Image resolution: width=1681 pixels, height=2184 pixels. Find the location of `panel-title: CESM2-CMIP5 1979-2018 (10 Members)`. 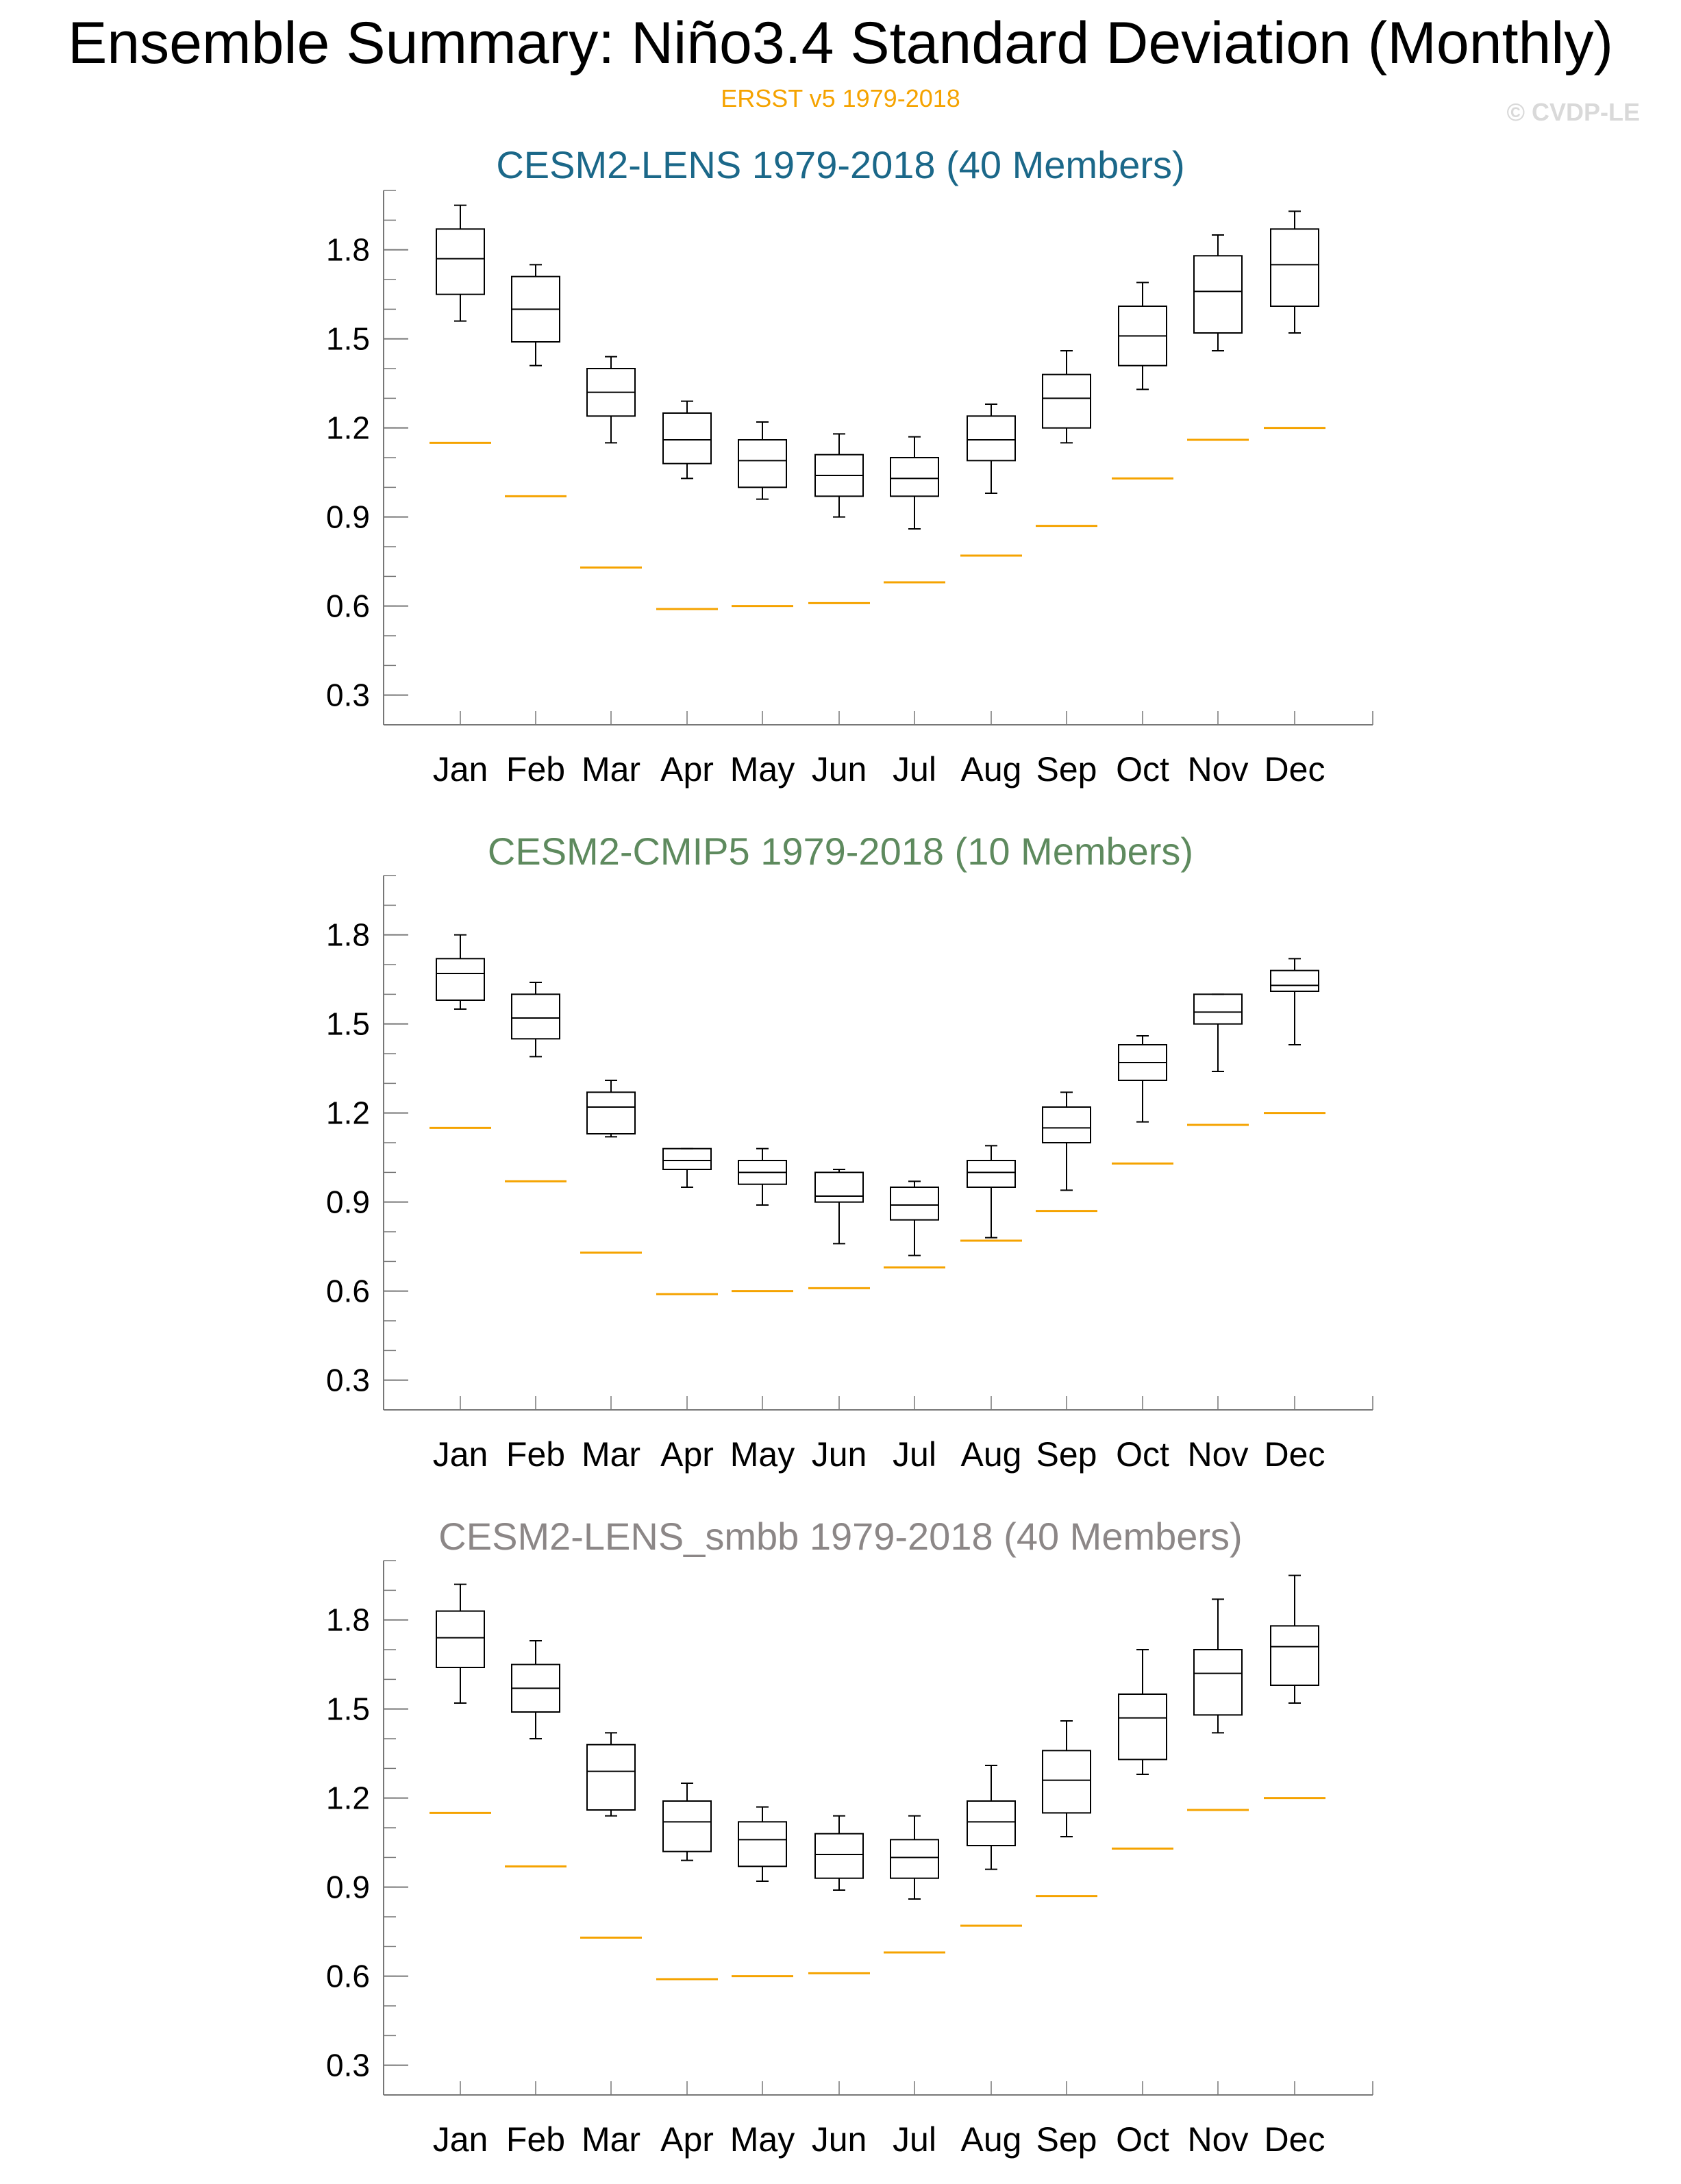

panel-title: CESM2-CMIP5 1979-2018 (10 Members) is located at coordinates (840, 851).